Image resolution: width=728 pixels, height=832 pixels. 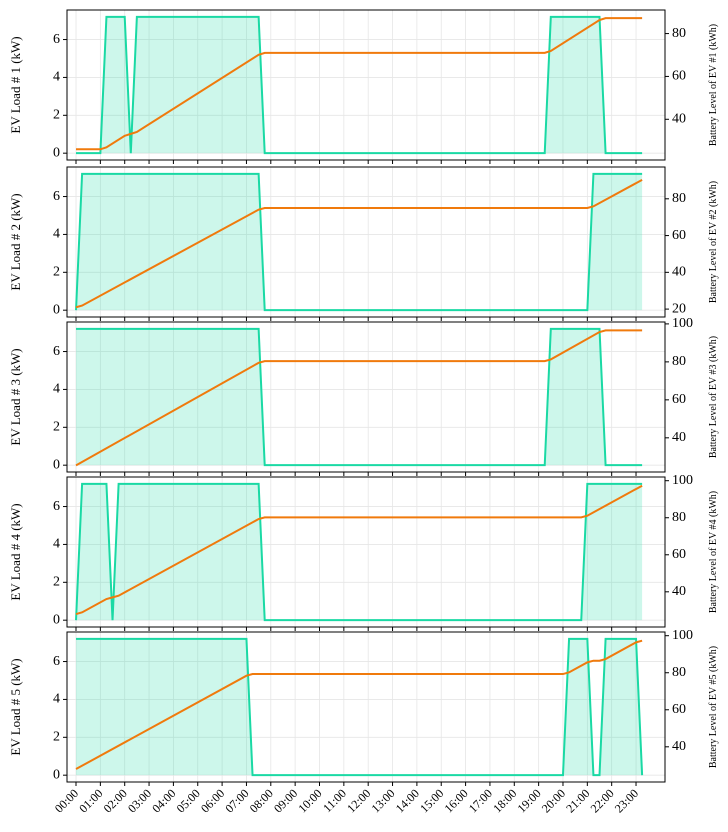 What do you see at coordinates (139, 800) in the screenshot?
I see `x-tick-label: 03:00` at bounding box center [139, 800].